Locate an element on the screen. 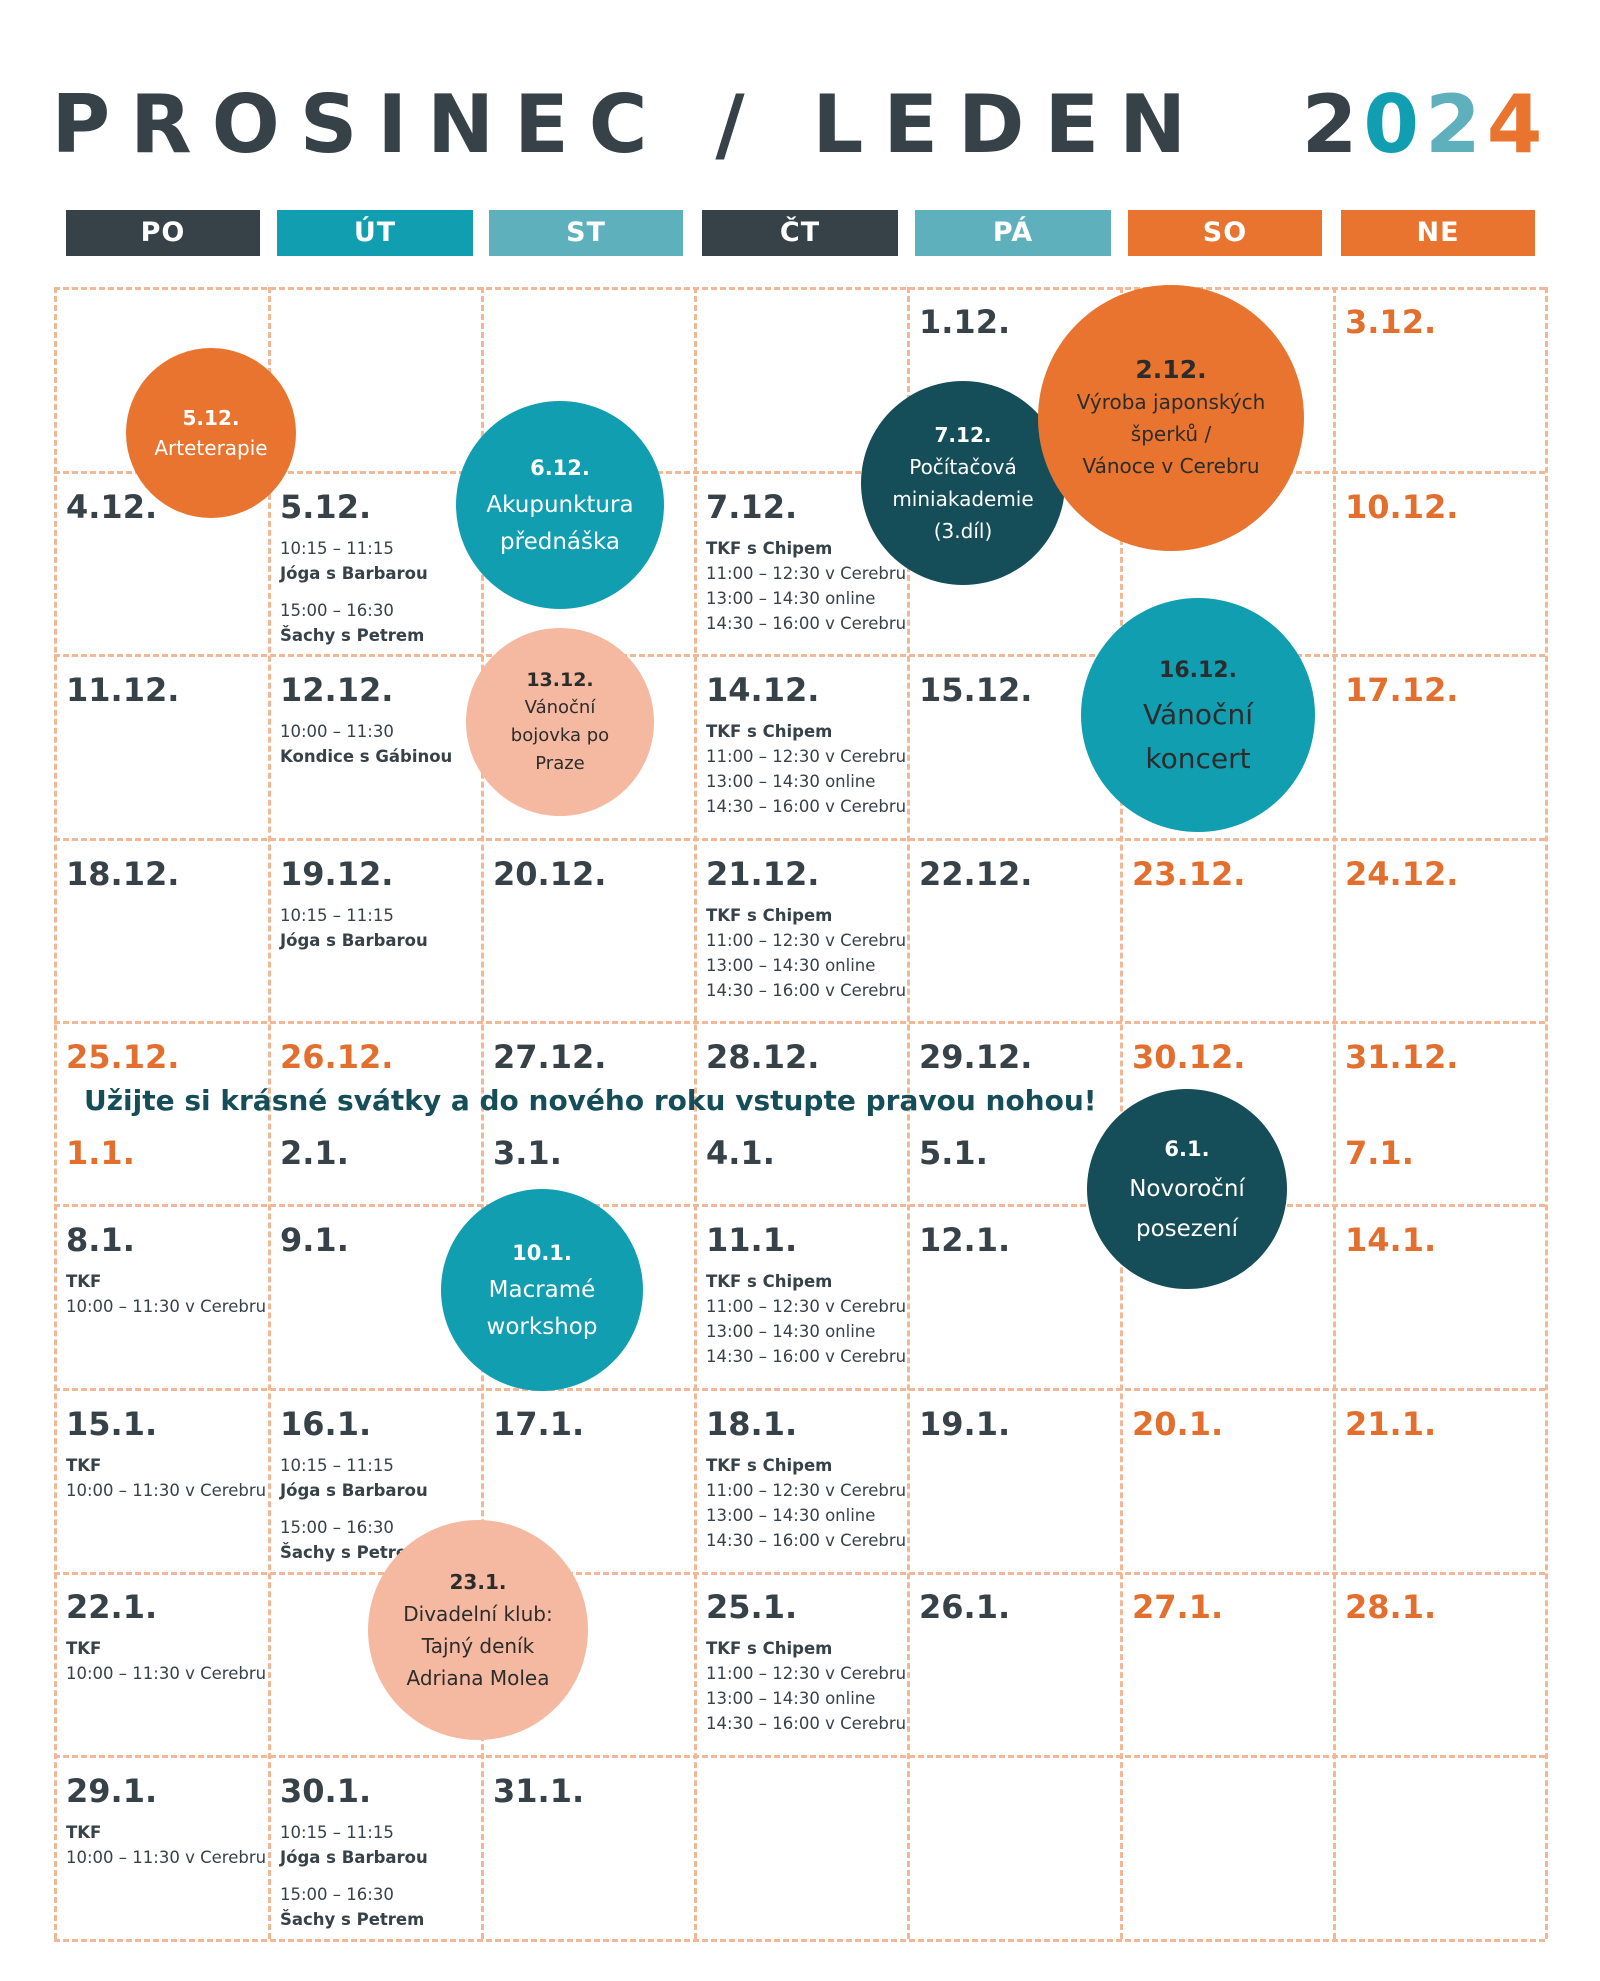 The image size is (1600, 1981). weekday-header-po: PO is located at coordinates (163, 233).